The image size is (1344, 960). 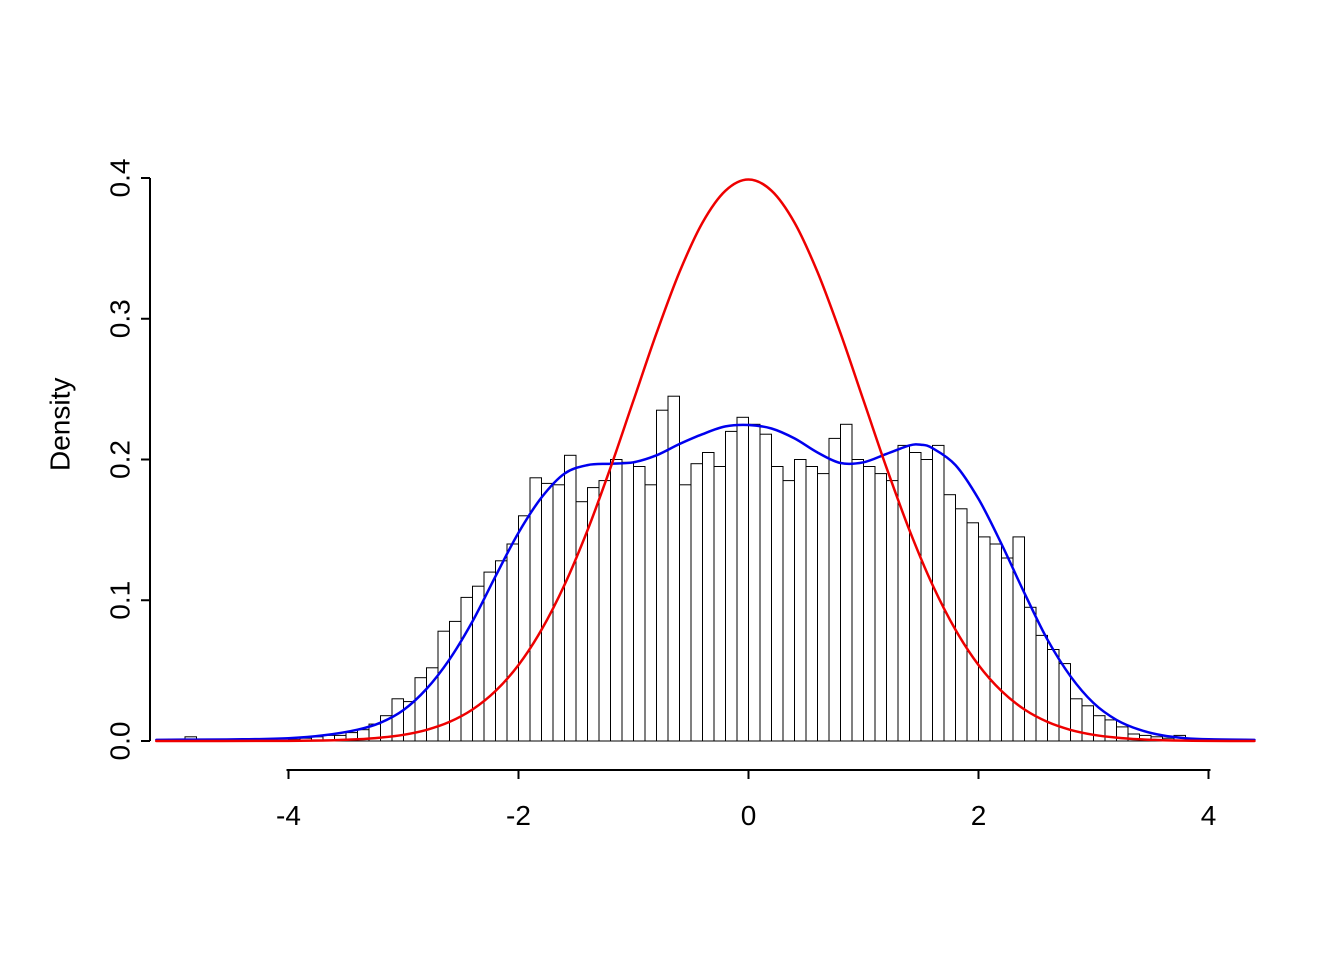 What do you see at coordinates (1209, 815) in the screenshot?
I see `x-tick-label: 4` at bounding box center [1209, 815].